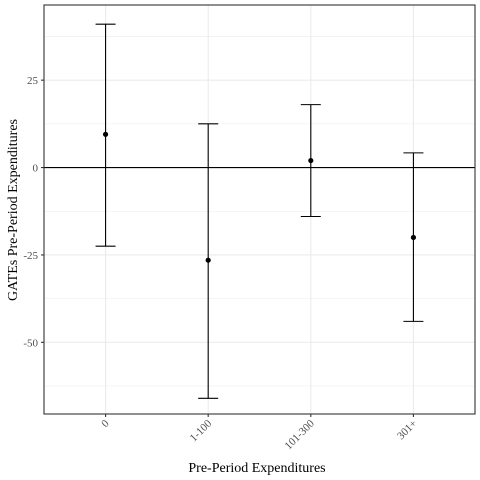 The width and height of the screenshot is (480, 480). Describe the element at coordinates (36, 169) in the screenshot. I see `y-tick-label: 0` at that location.